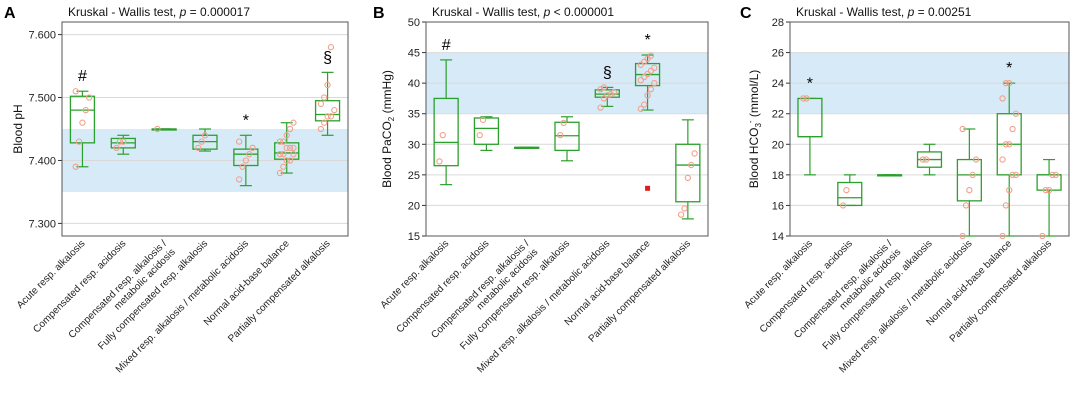 This screenshot has height=404, width=1084. Describe the element at coordinates (18, 128) in the screenshot. I see `y-label-main: Blood pH` at that location.